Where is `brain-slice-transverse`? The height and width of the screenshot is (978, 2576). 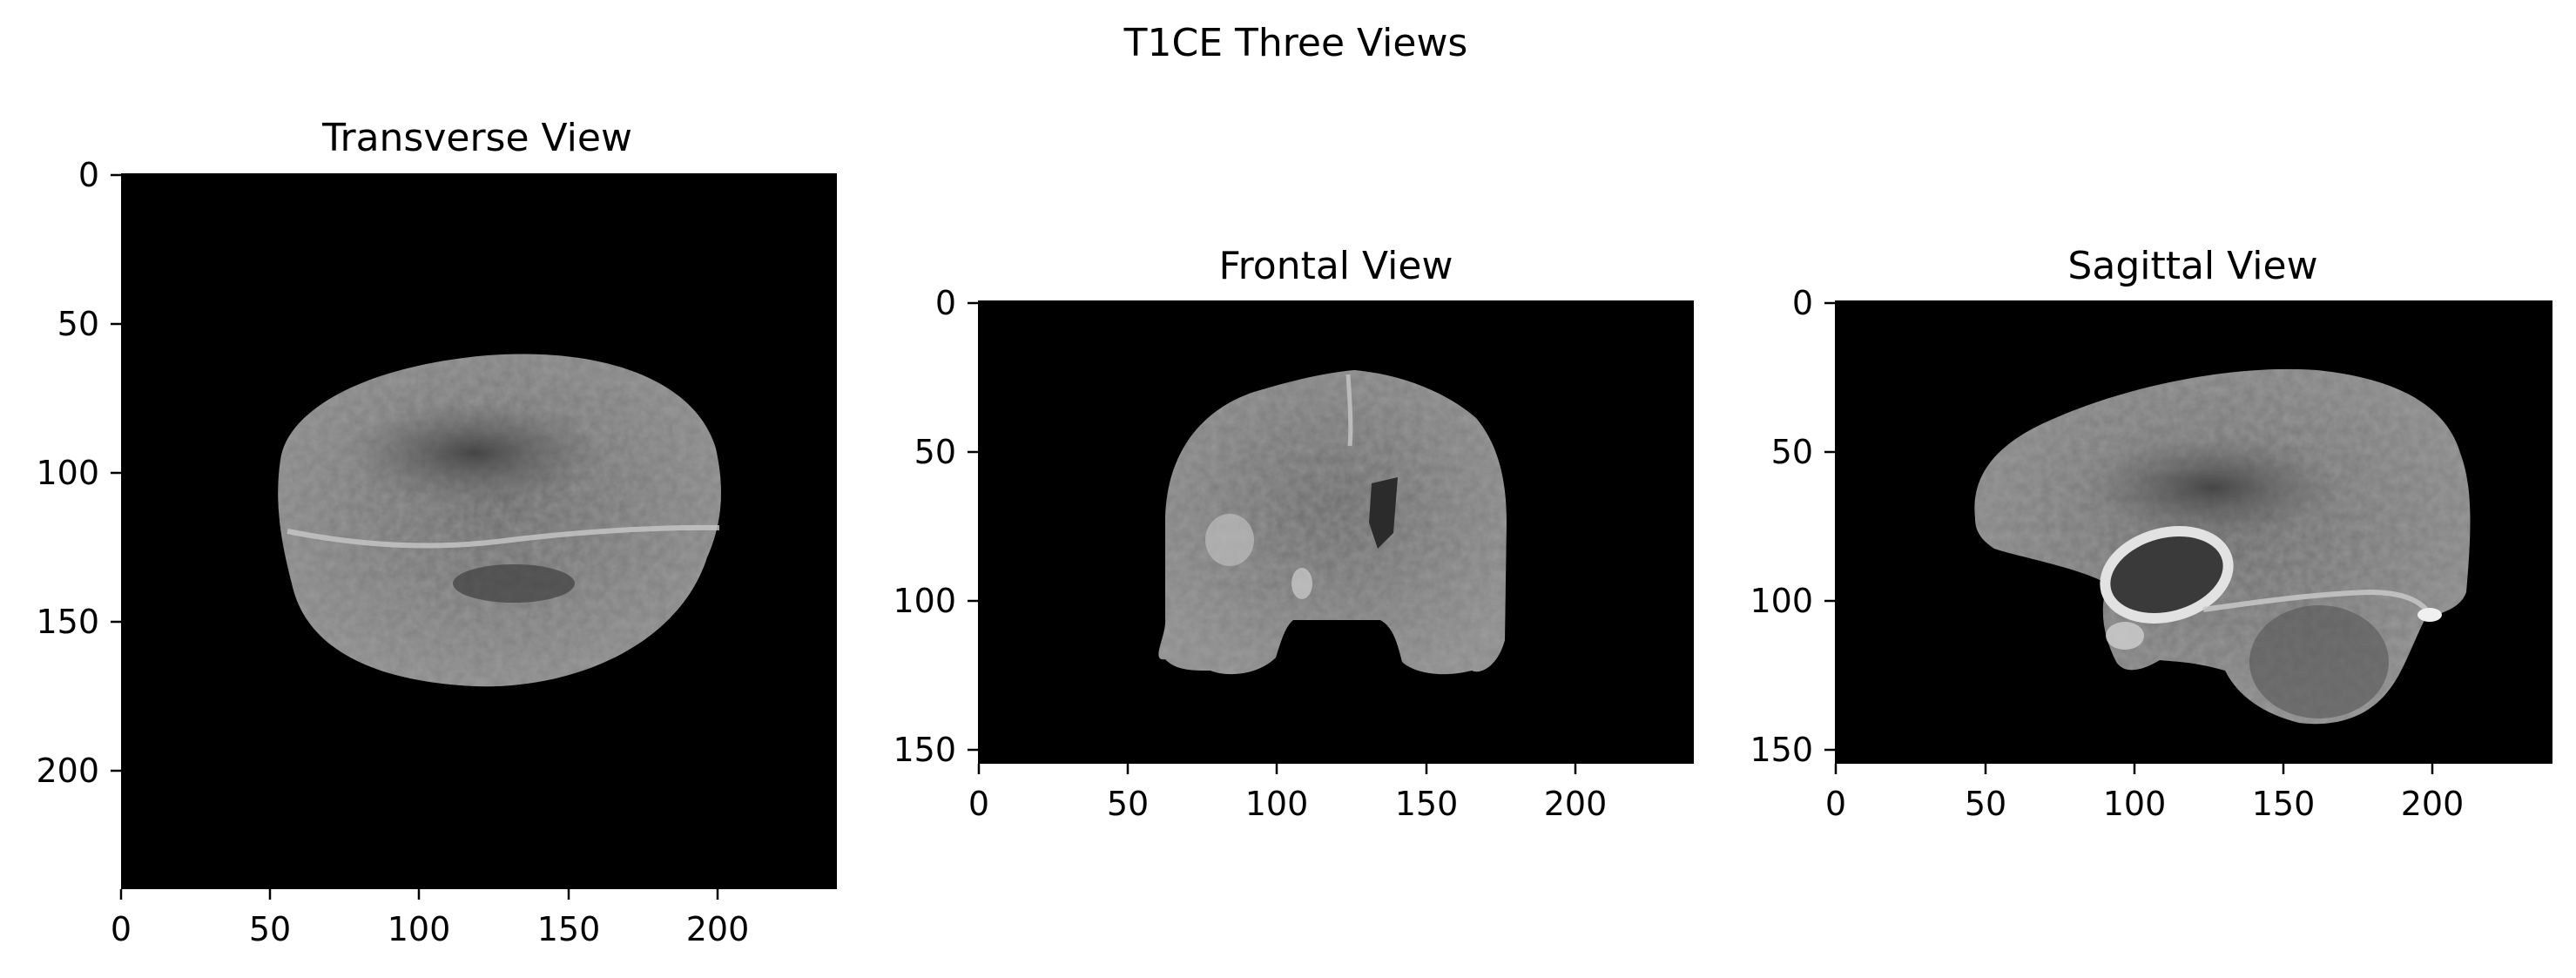
brain-slice-transverse is located at coordinates (500, 520).